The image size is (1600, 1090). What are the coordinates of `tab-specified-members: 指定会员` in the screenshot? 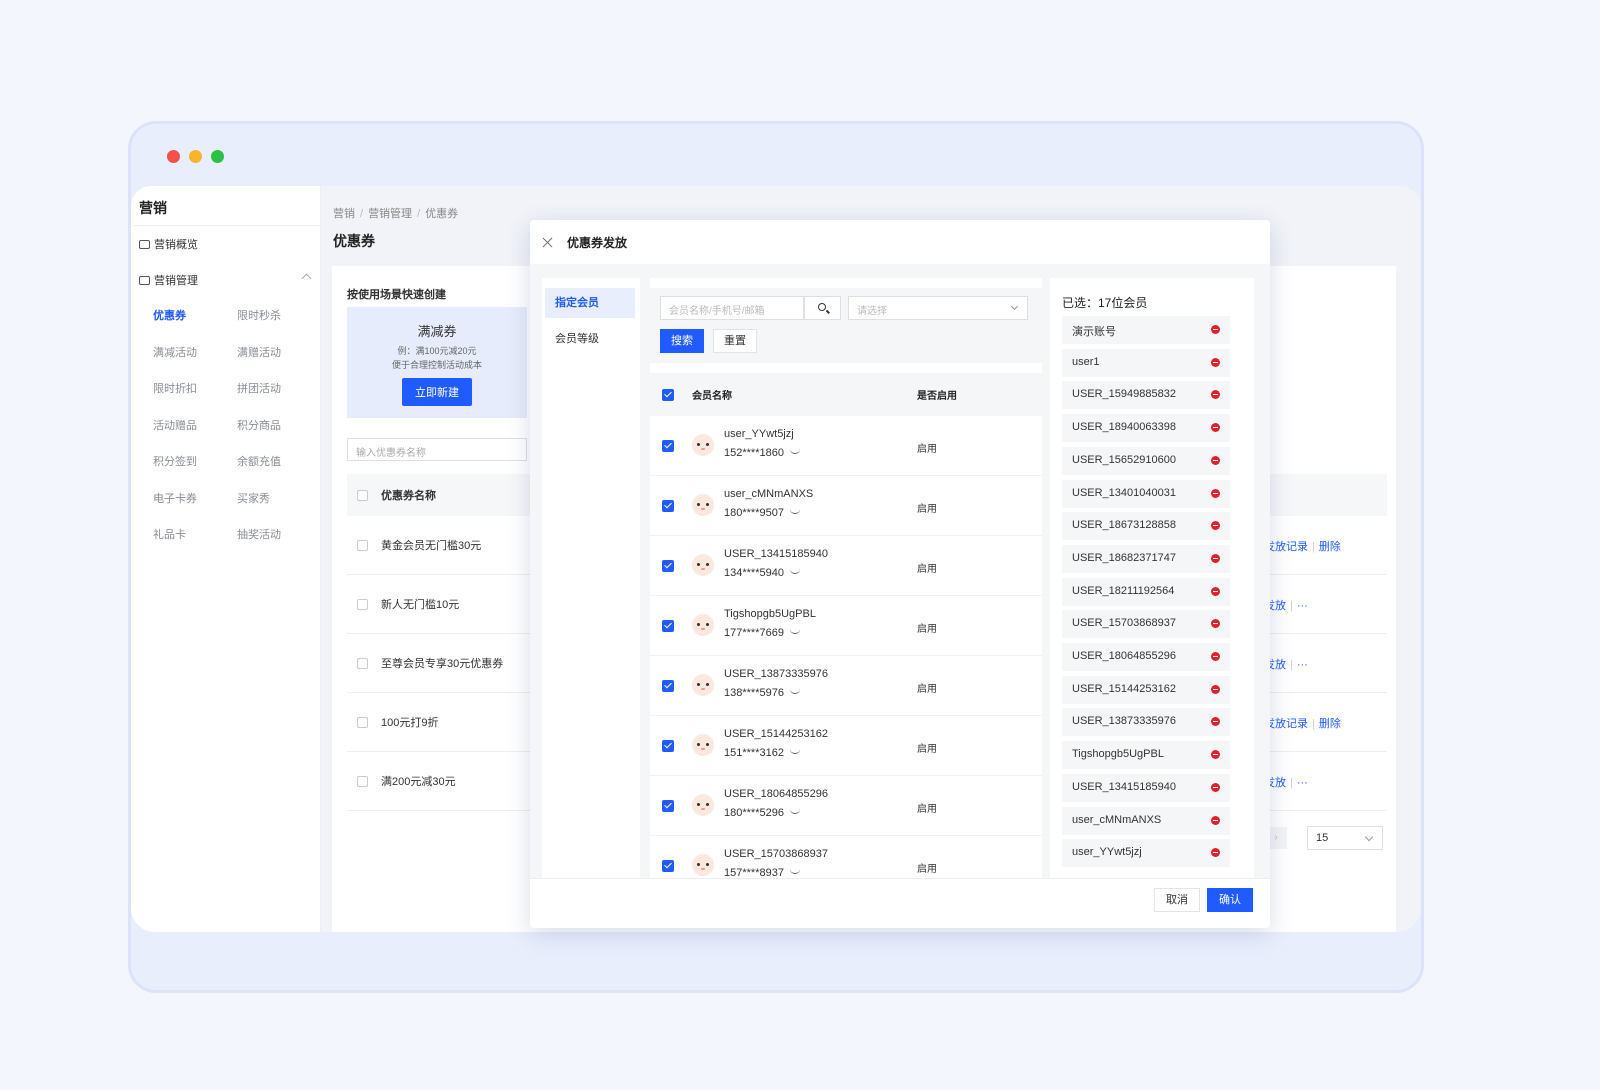 It's located at (590, 303).